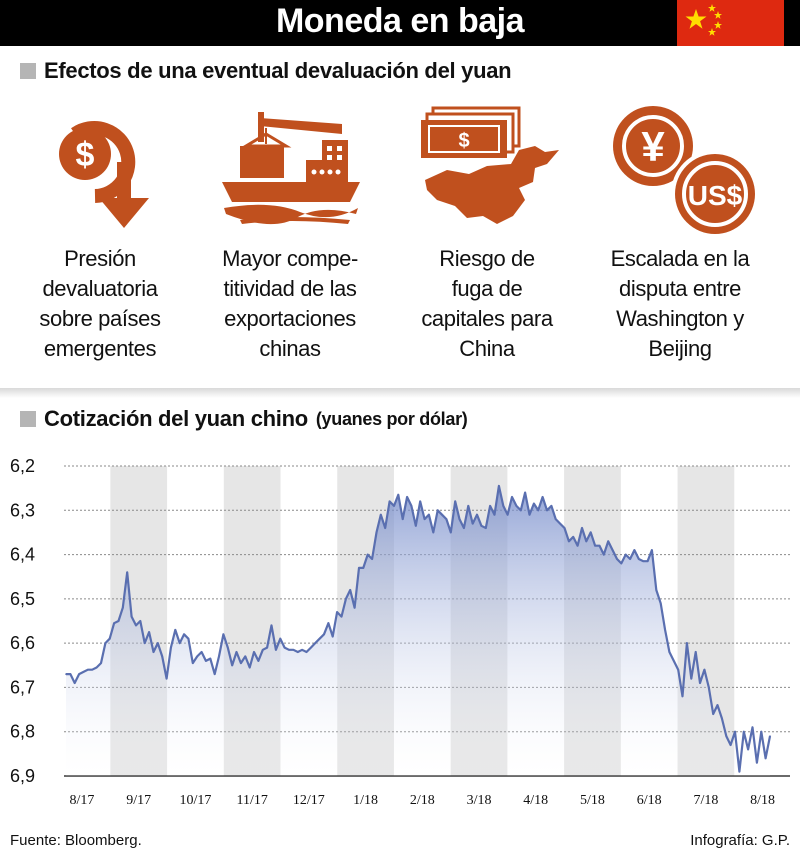  I want to click on credit-note: Infografía: G.P., so click(740, 840).